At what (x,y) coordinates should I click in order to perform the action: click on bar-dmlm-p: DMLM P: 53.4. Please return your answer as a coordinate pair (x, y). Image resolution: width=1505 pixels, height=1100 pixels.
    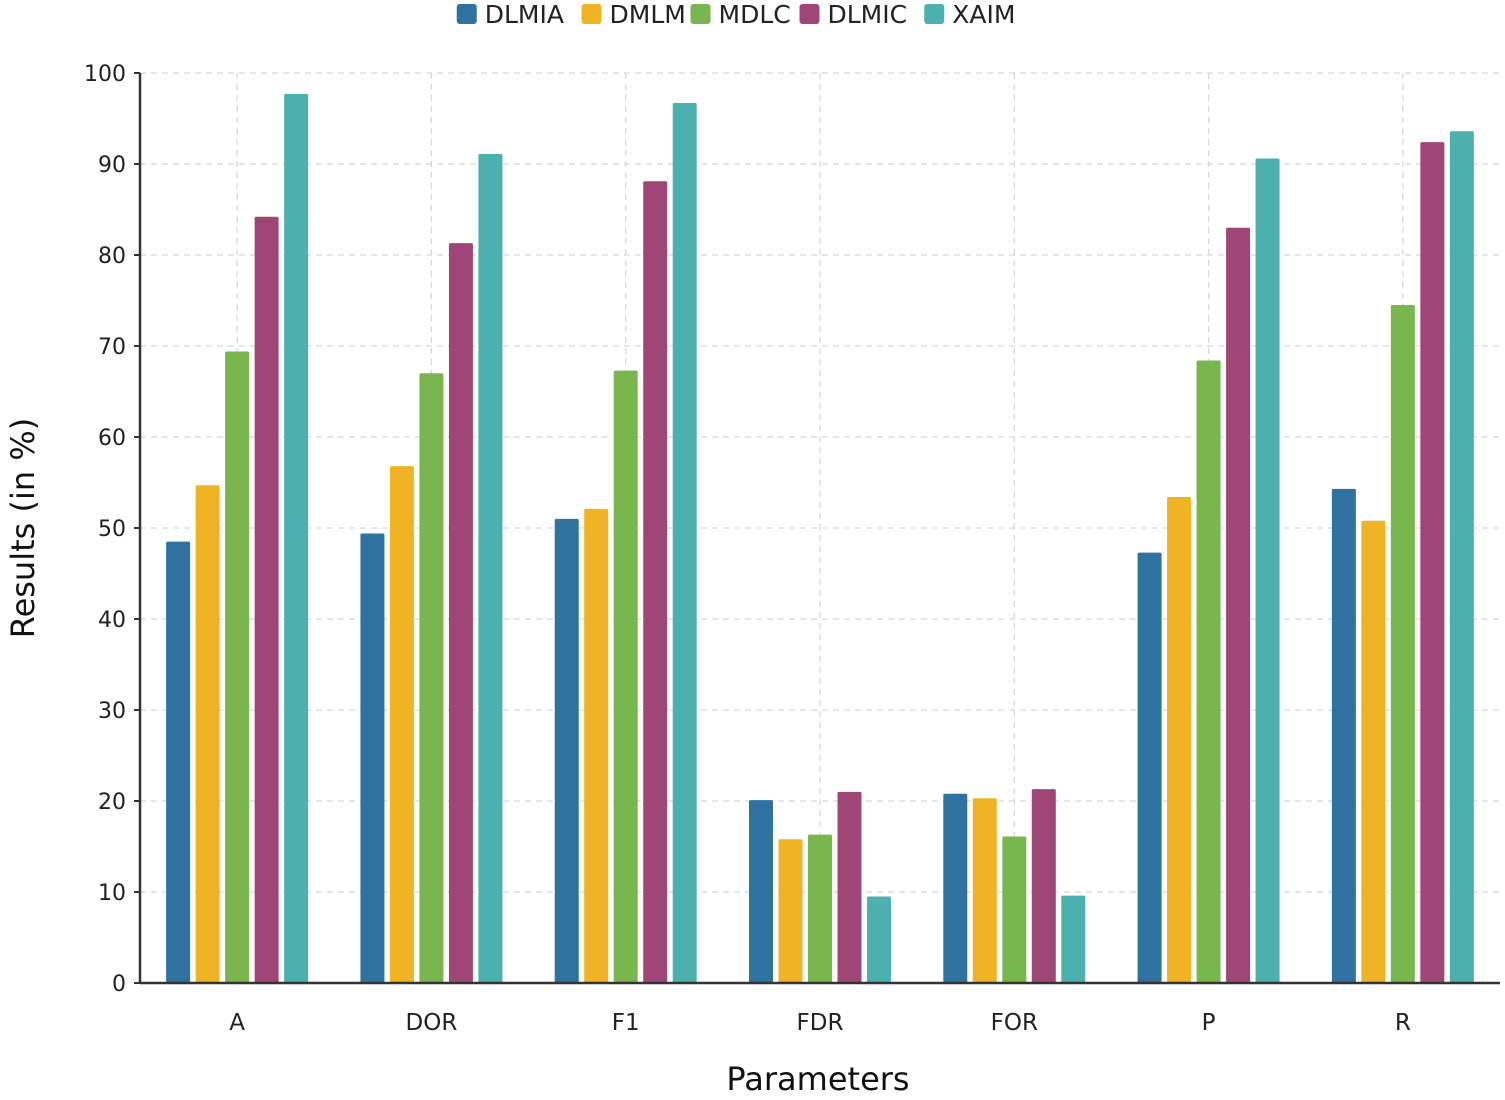
    Looking at the image, I should click on (1179, 740).